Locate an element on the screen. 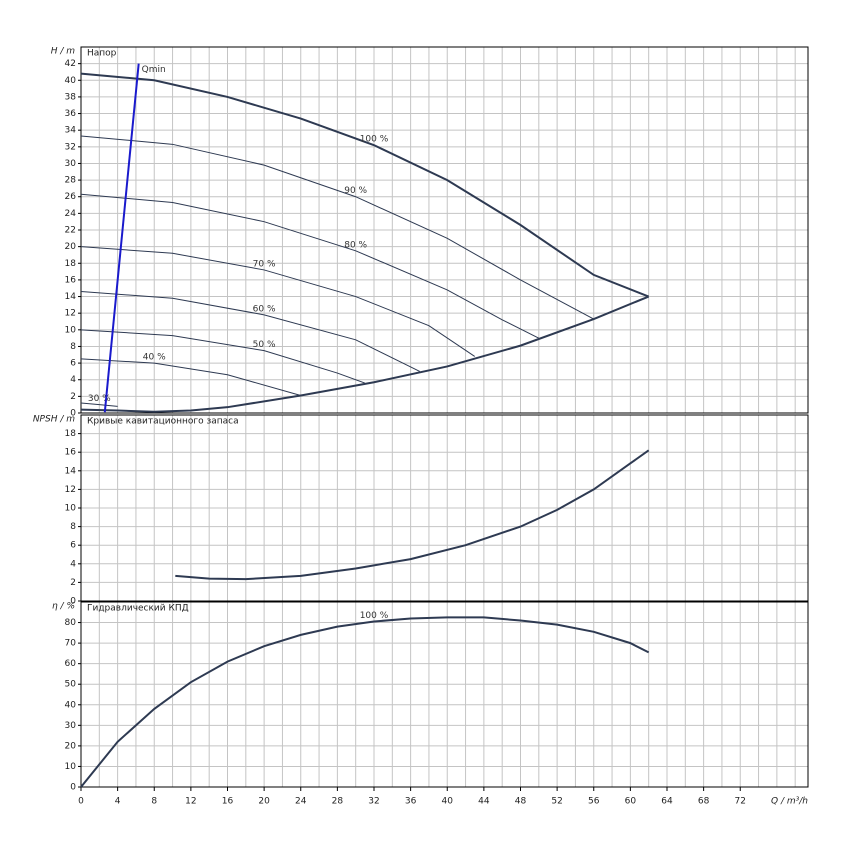 The image size is (850, 850). x-tick-label: 68 is located at coordinates (704, 802).